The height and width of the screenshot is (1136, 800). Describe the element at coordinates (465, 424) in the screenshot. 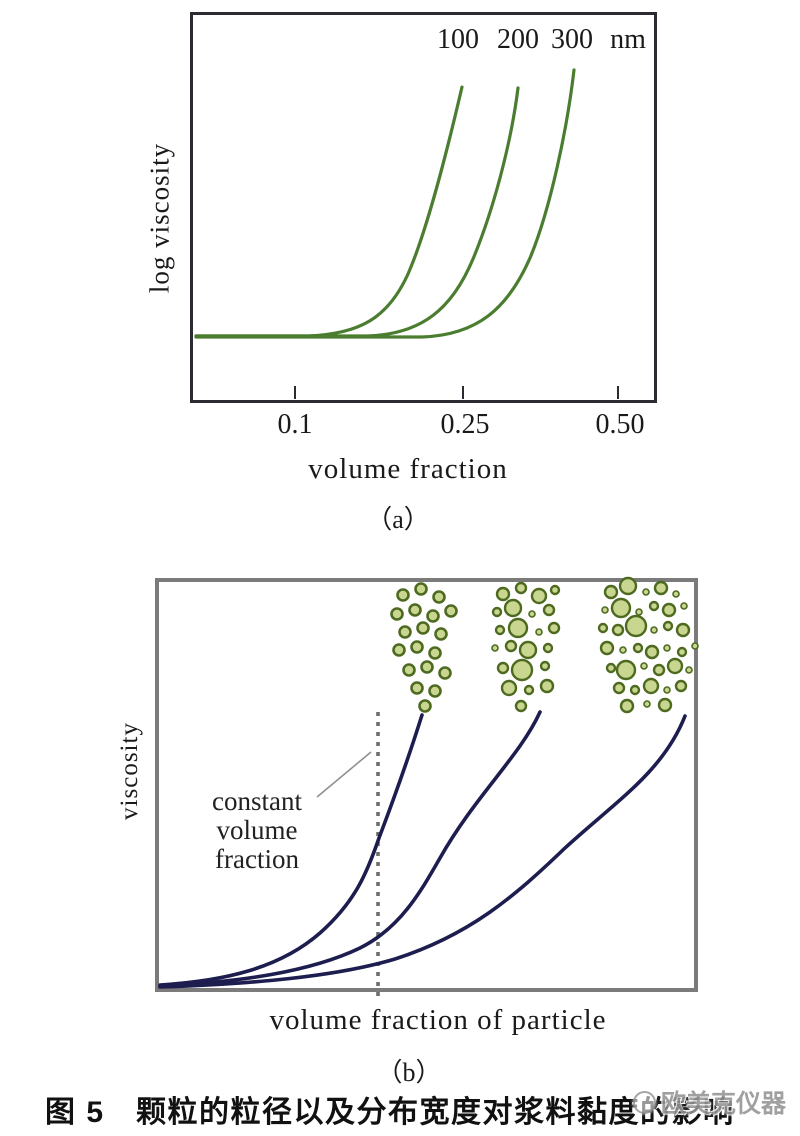

I see `chart-a-tick-0.25: 0.25` at that location.